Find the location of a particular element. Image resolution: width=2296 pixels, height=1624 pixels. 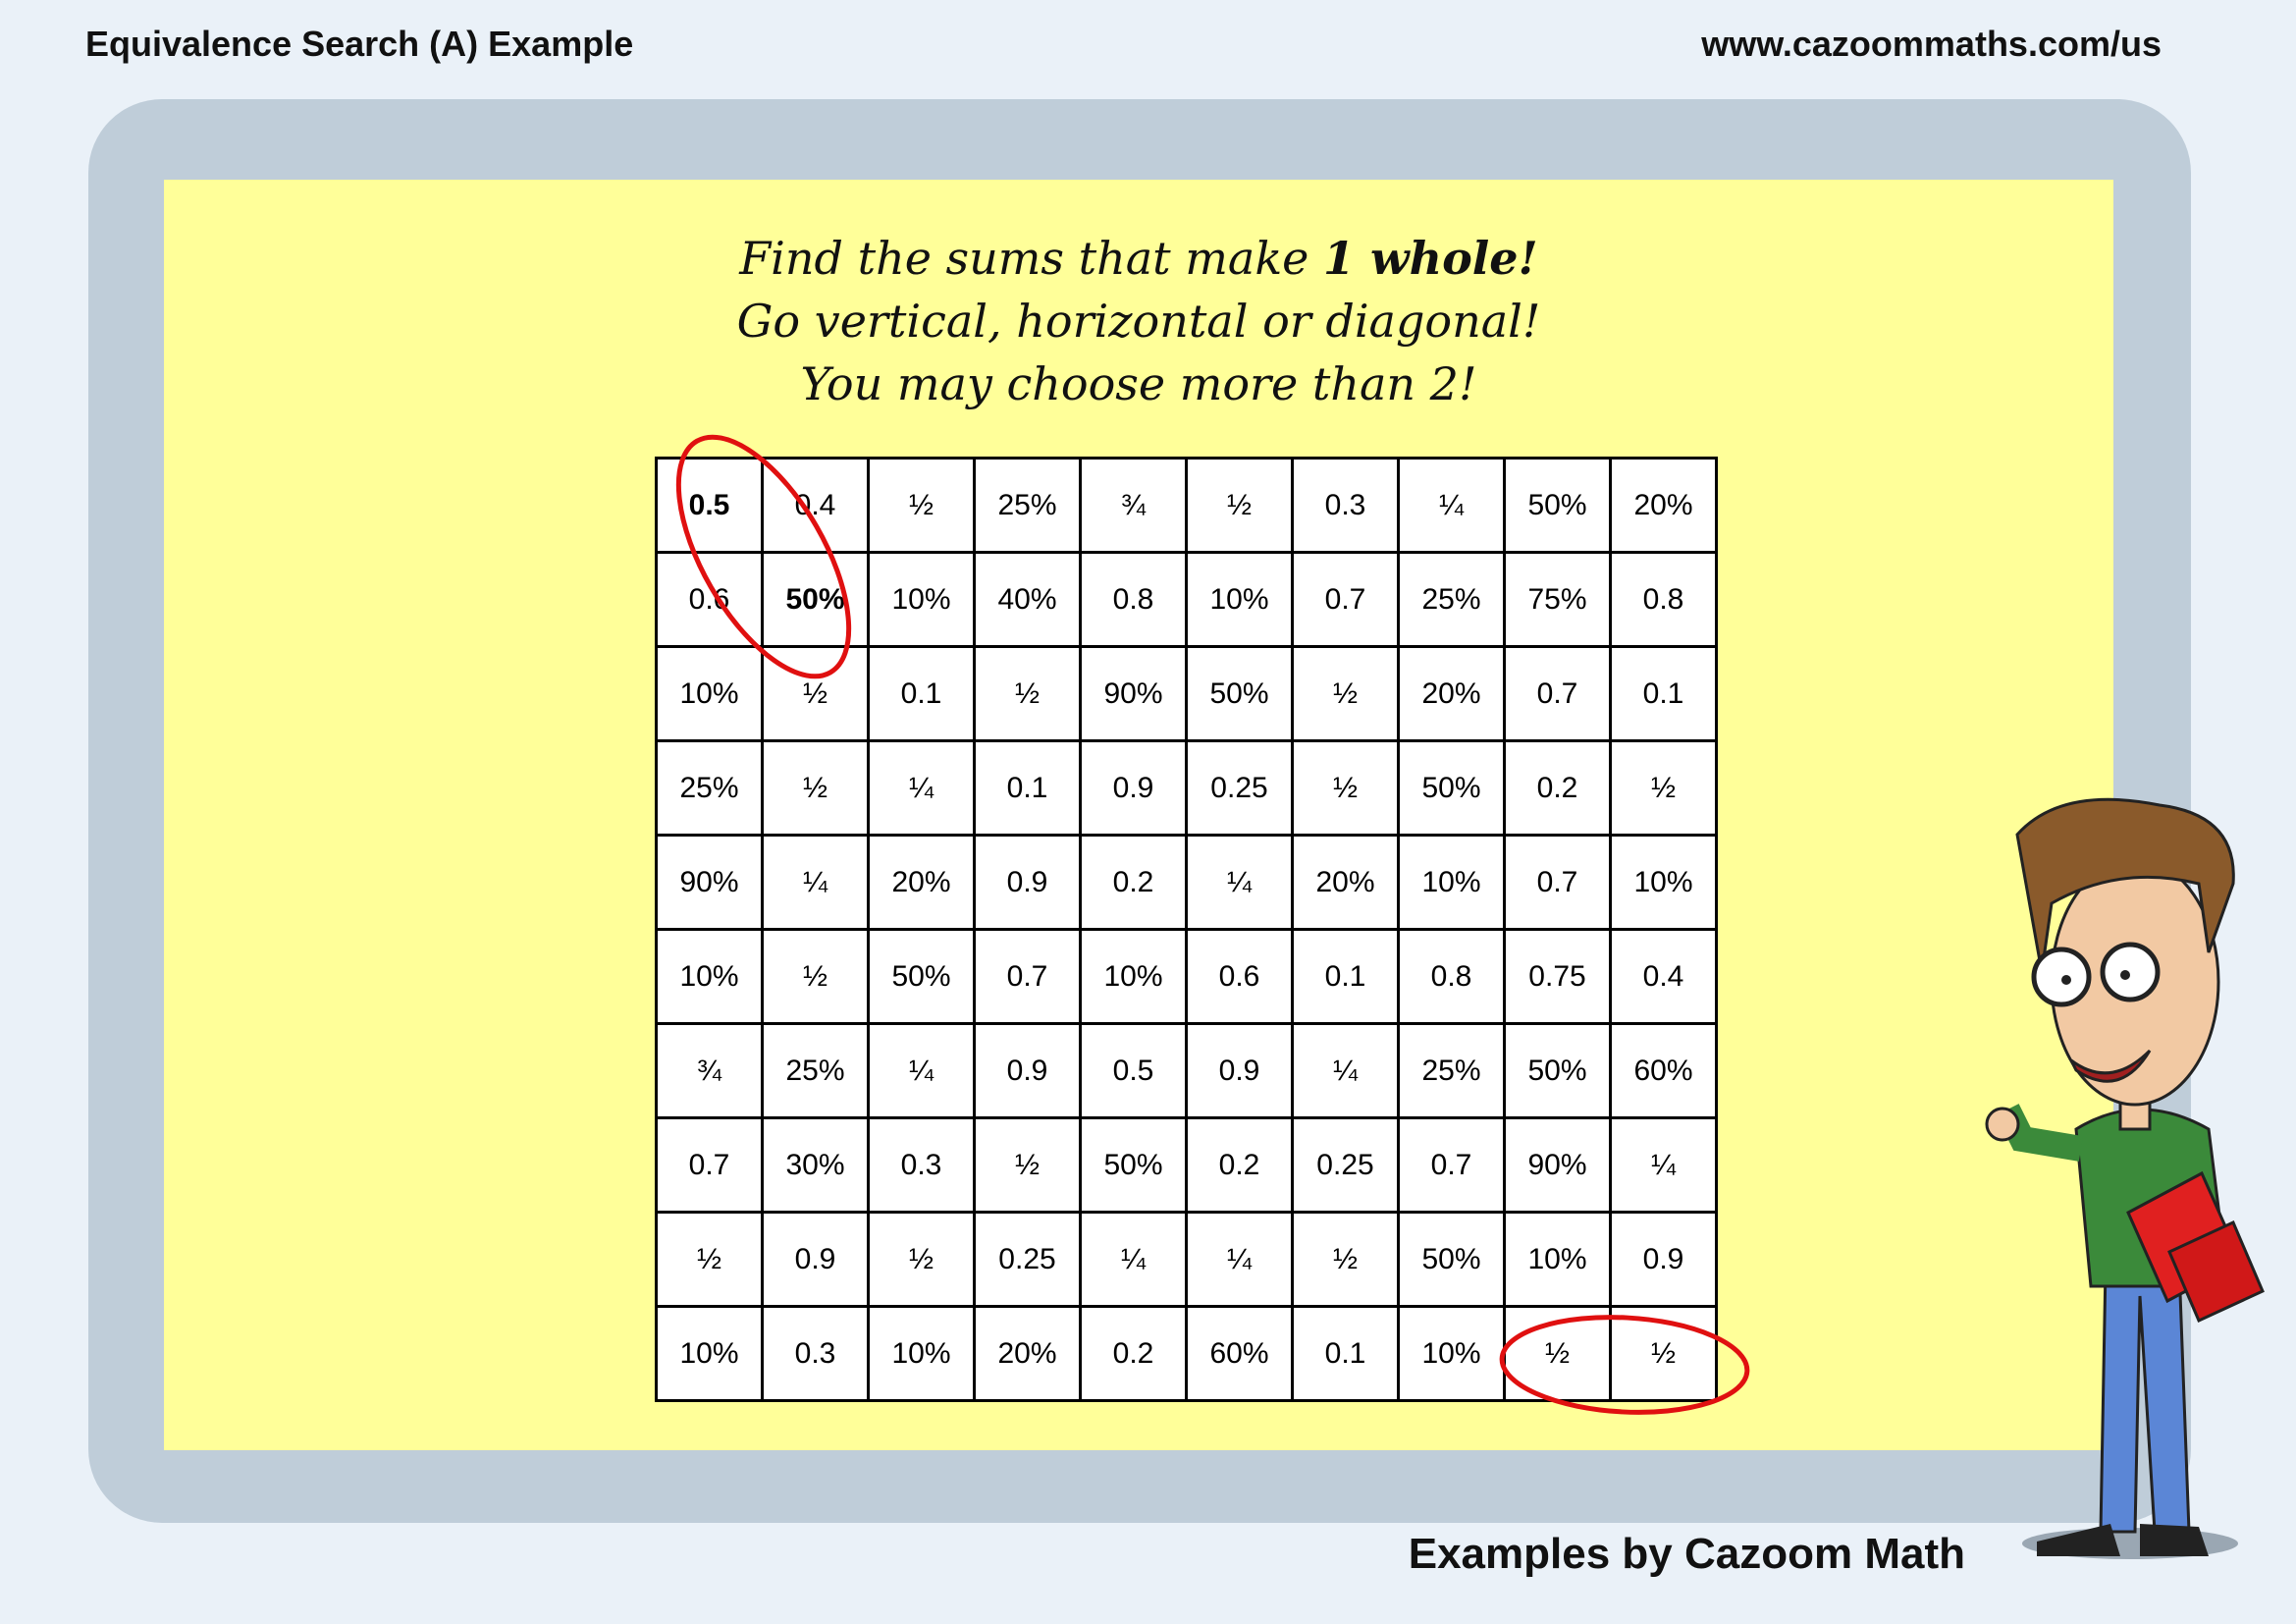

grid-cell: 0.75 is located at coordinates (1558, 976).